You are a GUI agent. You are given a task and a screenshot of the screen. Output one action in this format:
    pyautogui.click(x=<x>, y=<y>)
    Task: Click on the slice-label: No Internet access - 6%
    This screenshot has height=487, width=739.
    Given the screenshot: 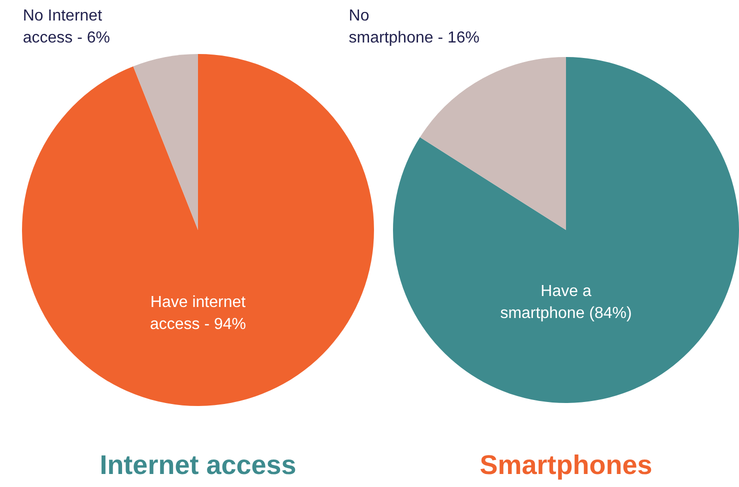 What is the action you would take?
    pyautogui.click(x=66, y=26)
    